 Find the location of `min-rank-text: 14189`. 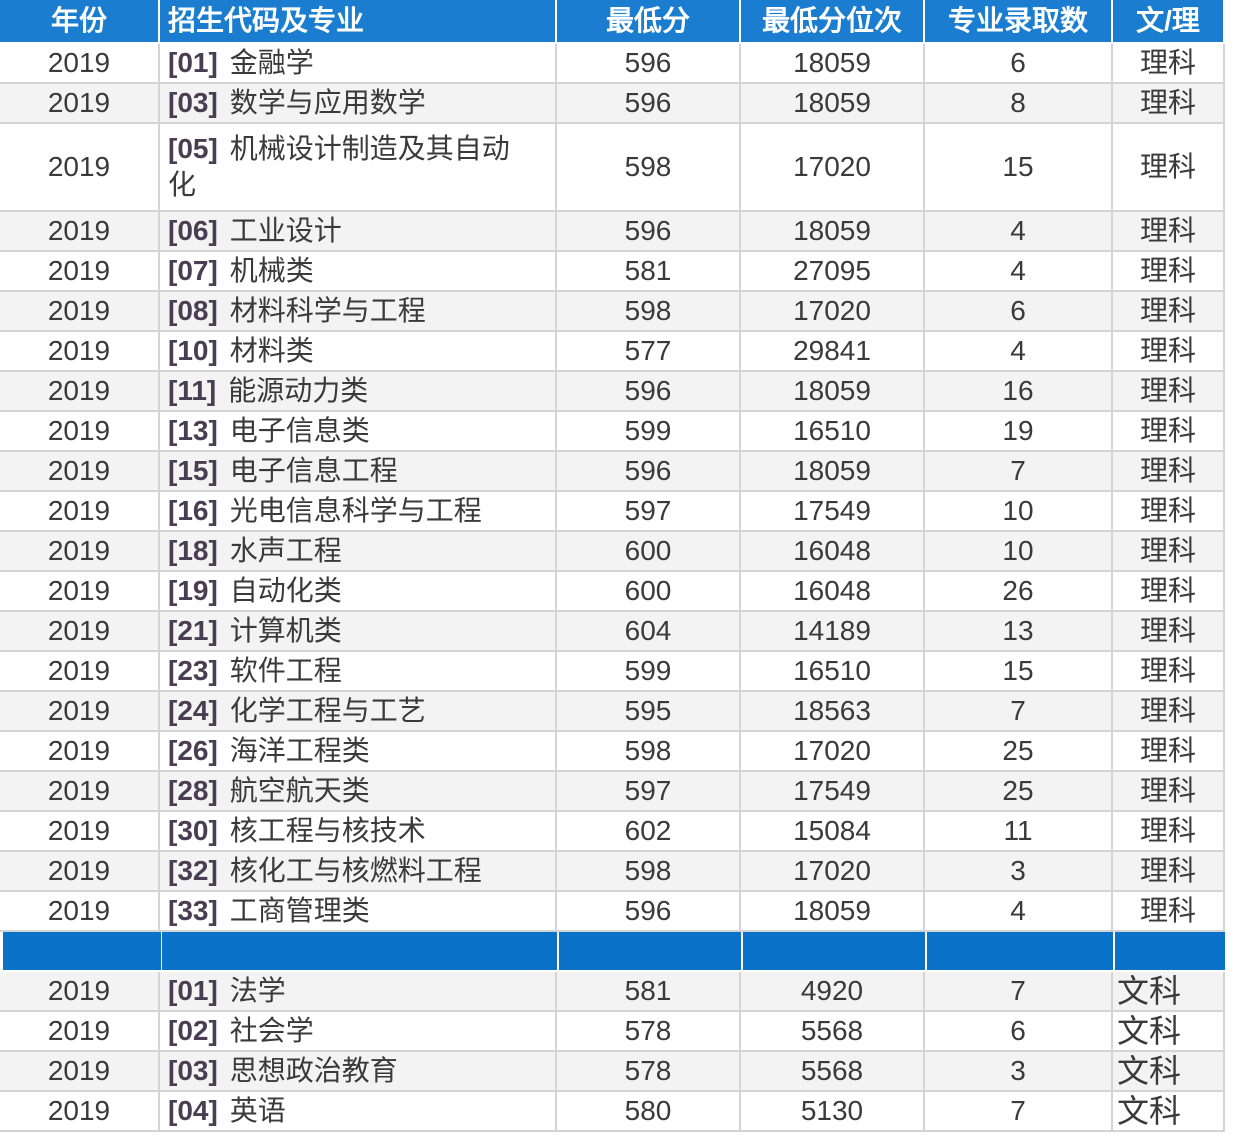

min-rank-text: 14189 is located at coordinates (832, 630).